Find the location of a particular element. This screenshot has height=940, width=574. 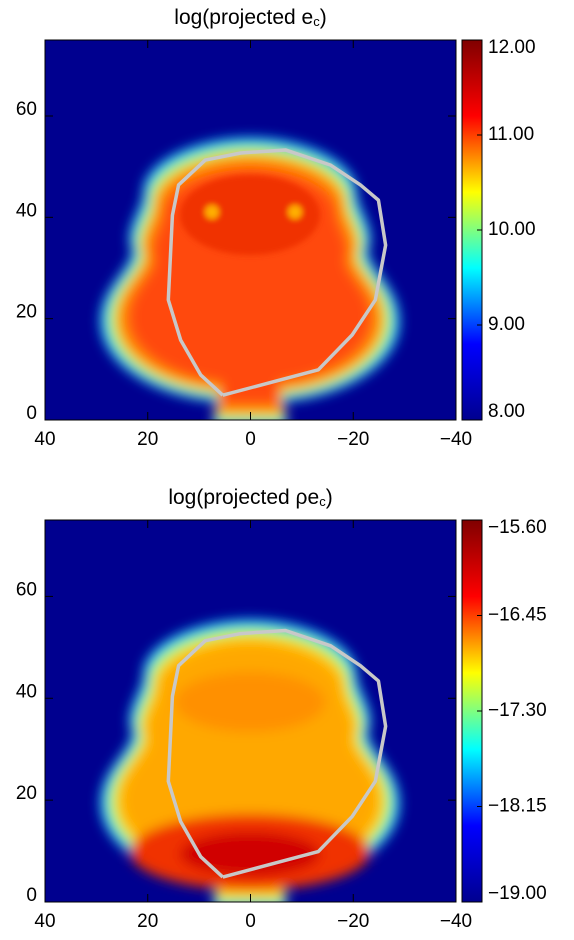

colorbar-tick-label: −15.60 is located at coordinates (517, 527).